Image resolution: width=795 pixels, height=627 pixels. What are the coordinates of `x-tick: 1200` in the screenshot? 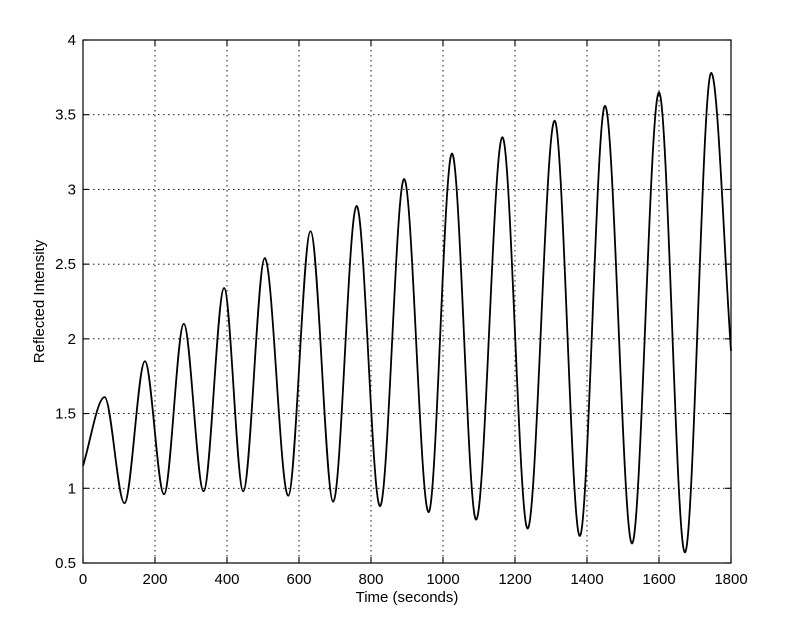 It's located at (515, 314).